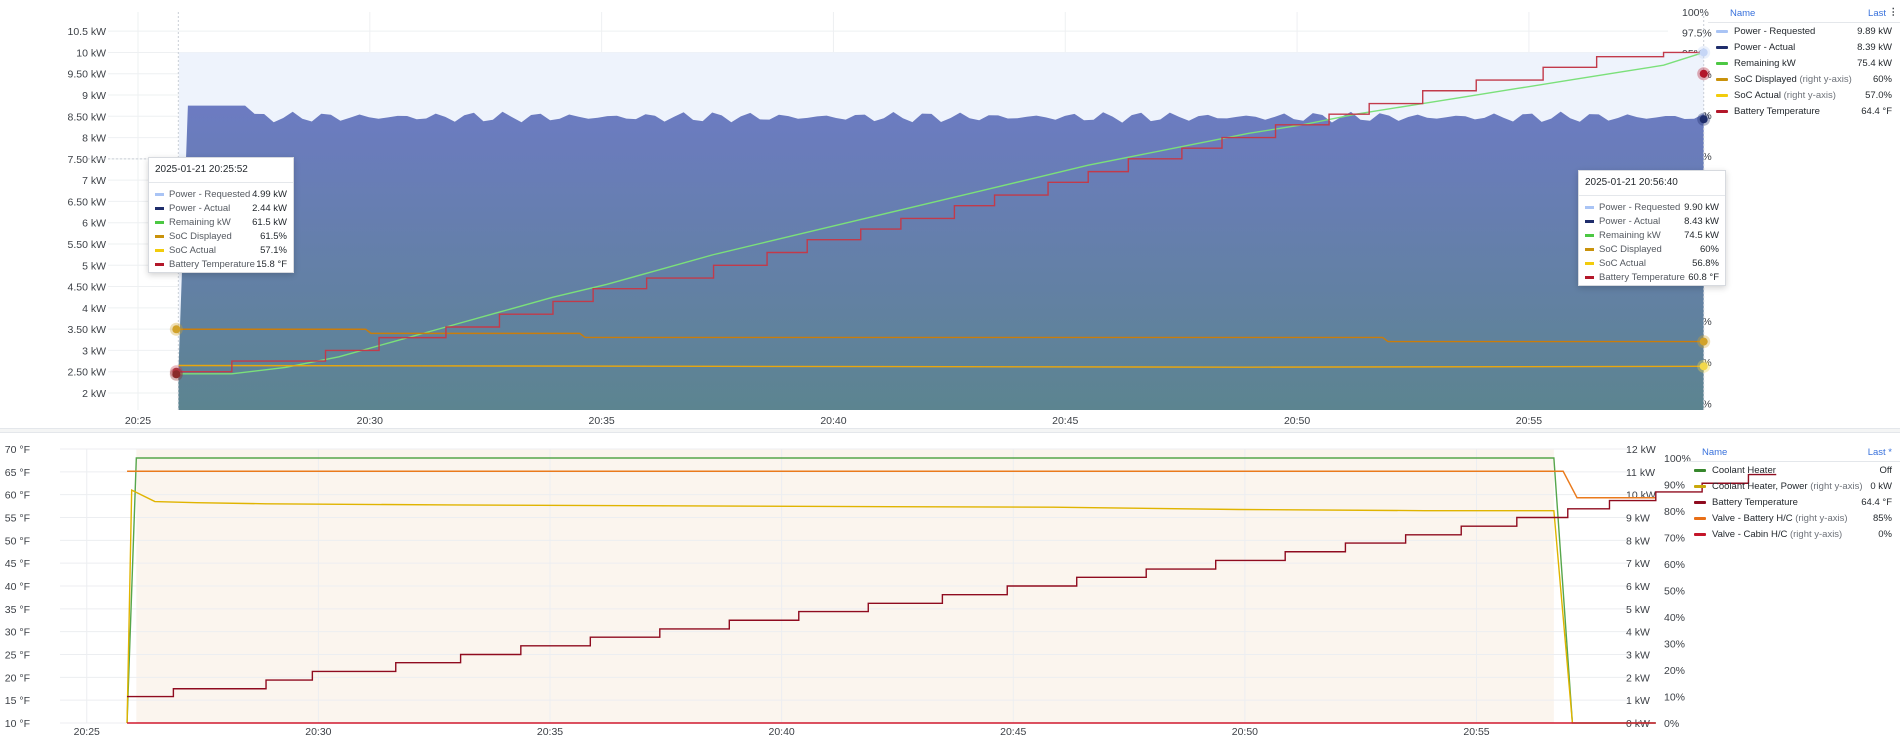  Describe the element at coordinates (94, 181) in the screenshot. I see `y-tick-label: 7 kW` at that location.